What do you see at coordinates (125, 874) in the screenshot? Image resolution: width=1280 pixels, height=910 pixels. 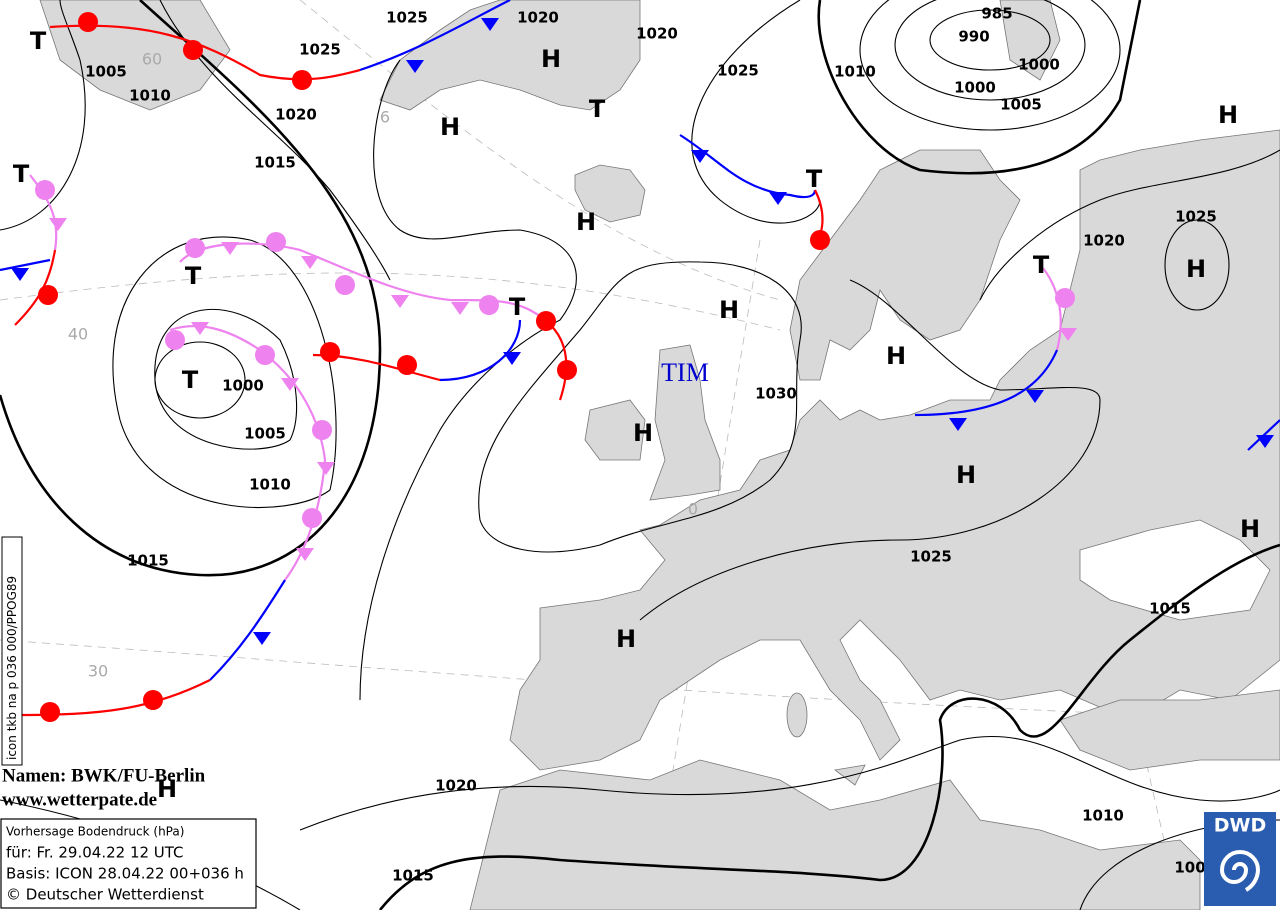 I see `info-line: Basis: ICON 28.04.22 00+036 h` at bounding box center [125, 874].